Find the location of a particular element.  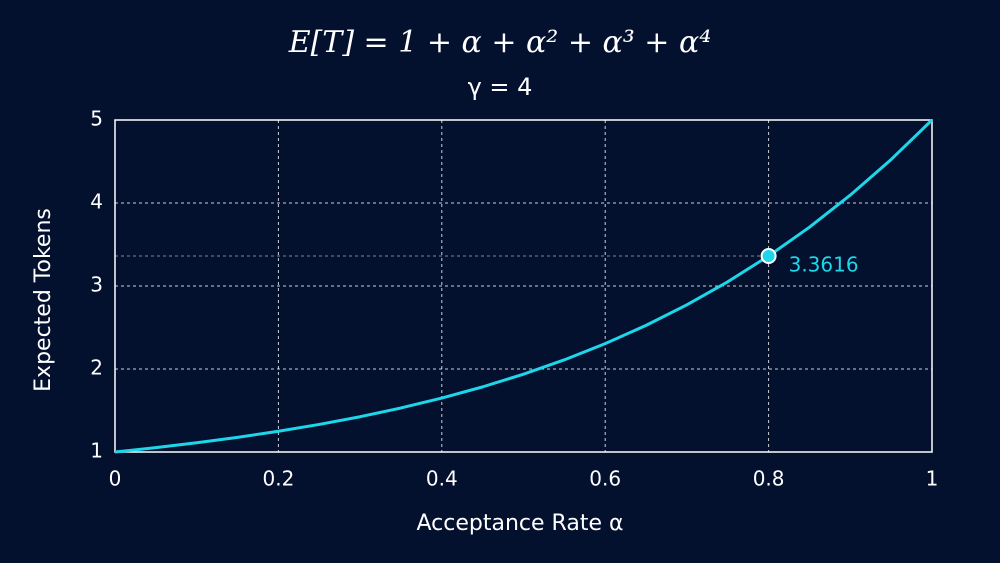

x-tick-label: 1 is located at coordinates (932, 479).